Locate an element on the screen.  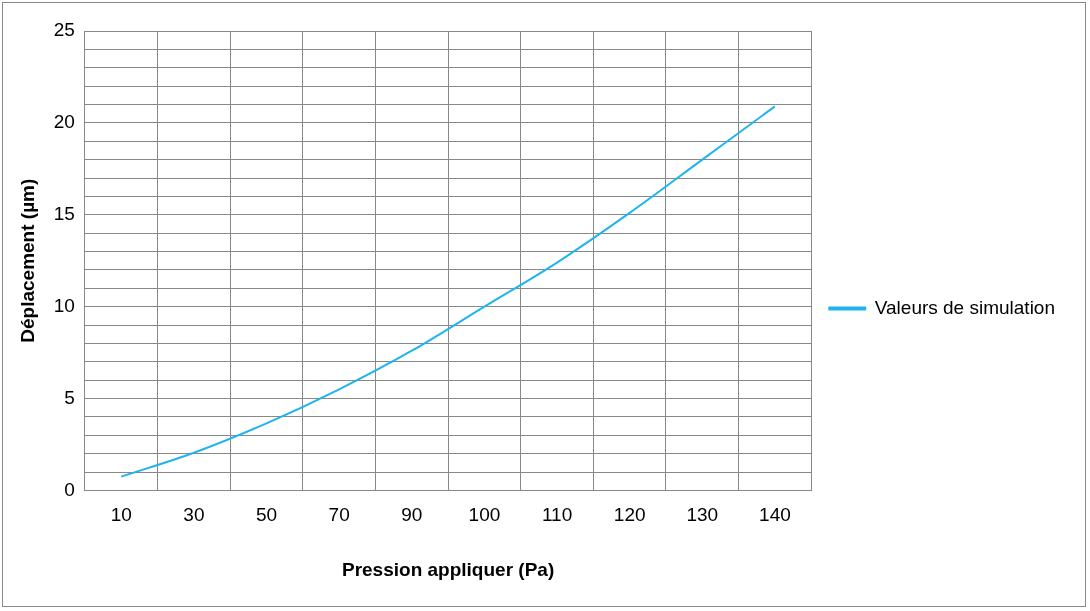
x-tick-label: 120 is located at coordinates (629, 515).